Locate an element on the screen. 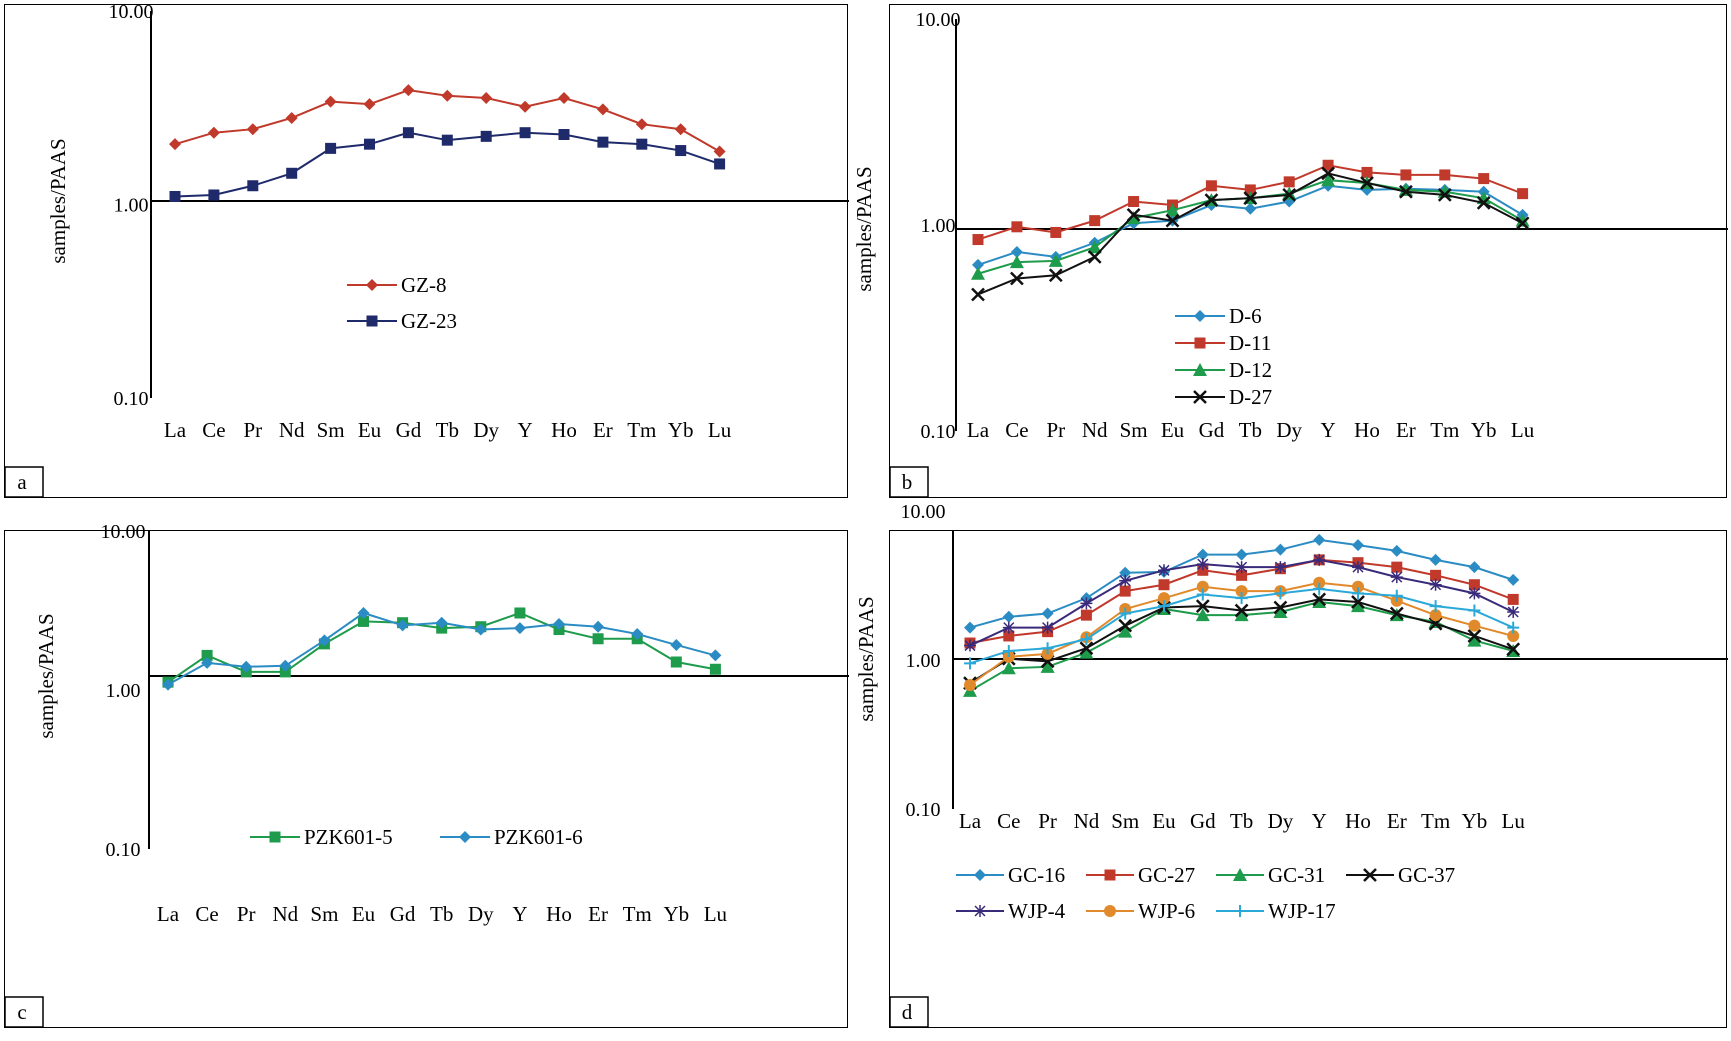  x-tick-label: Tm is located at coordinates (637, 914).